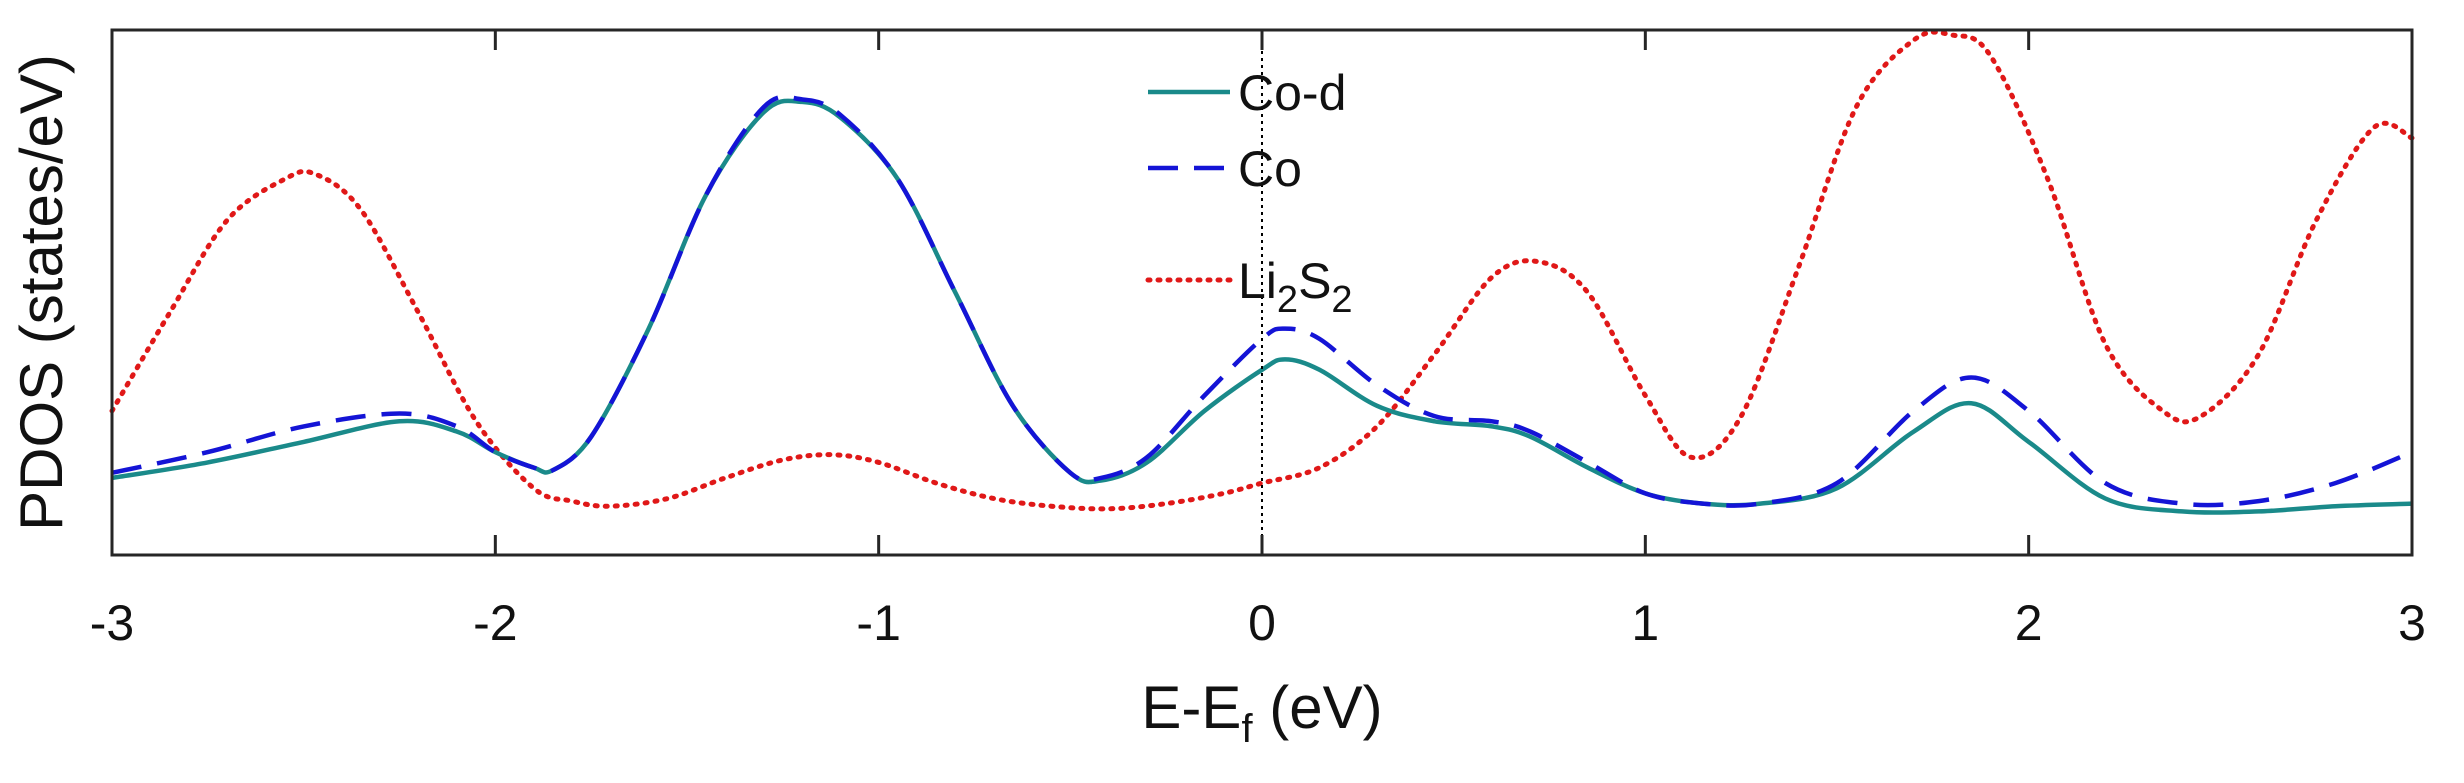 This screenshot has width=2464, height=783. I want to click on x-tick-label: -2, so click(495, 623).